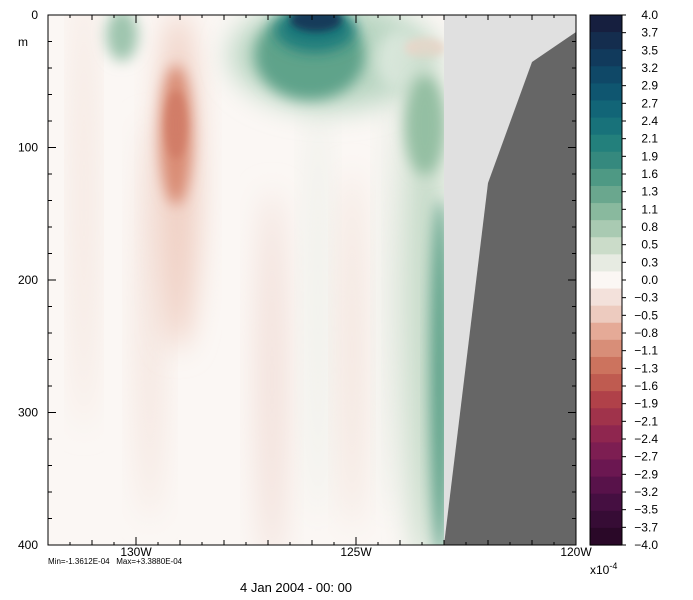  Describe the element at coordinates (649, 139) in the screenshot. I see `colorbar-label: 2.1` at that location.